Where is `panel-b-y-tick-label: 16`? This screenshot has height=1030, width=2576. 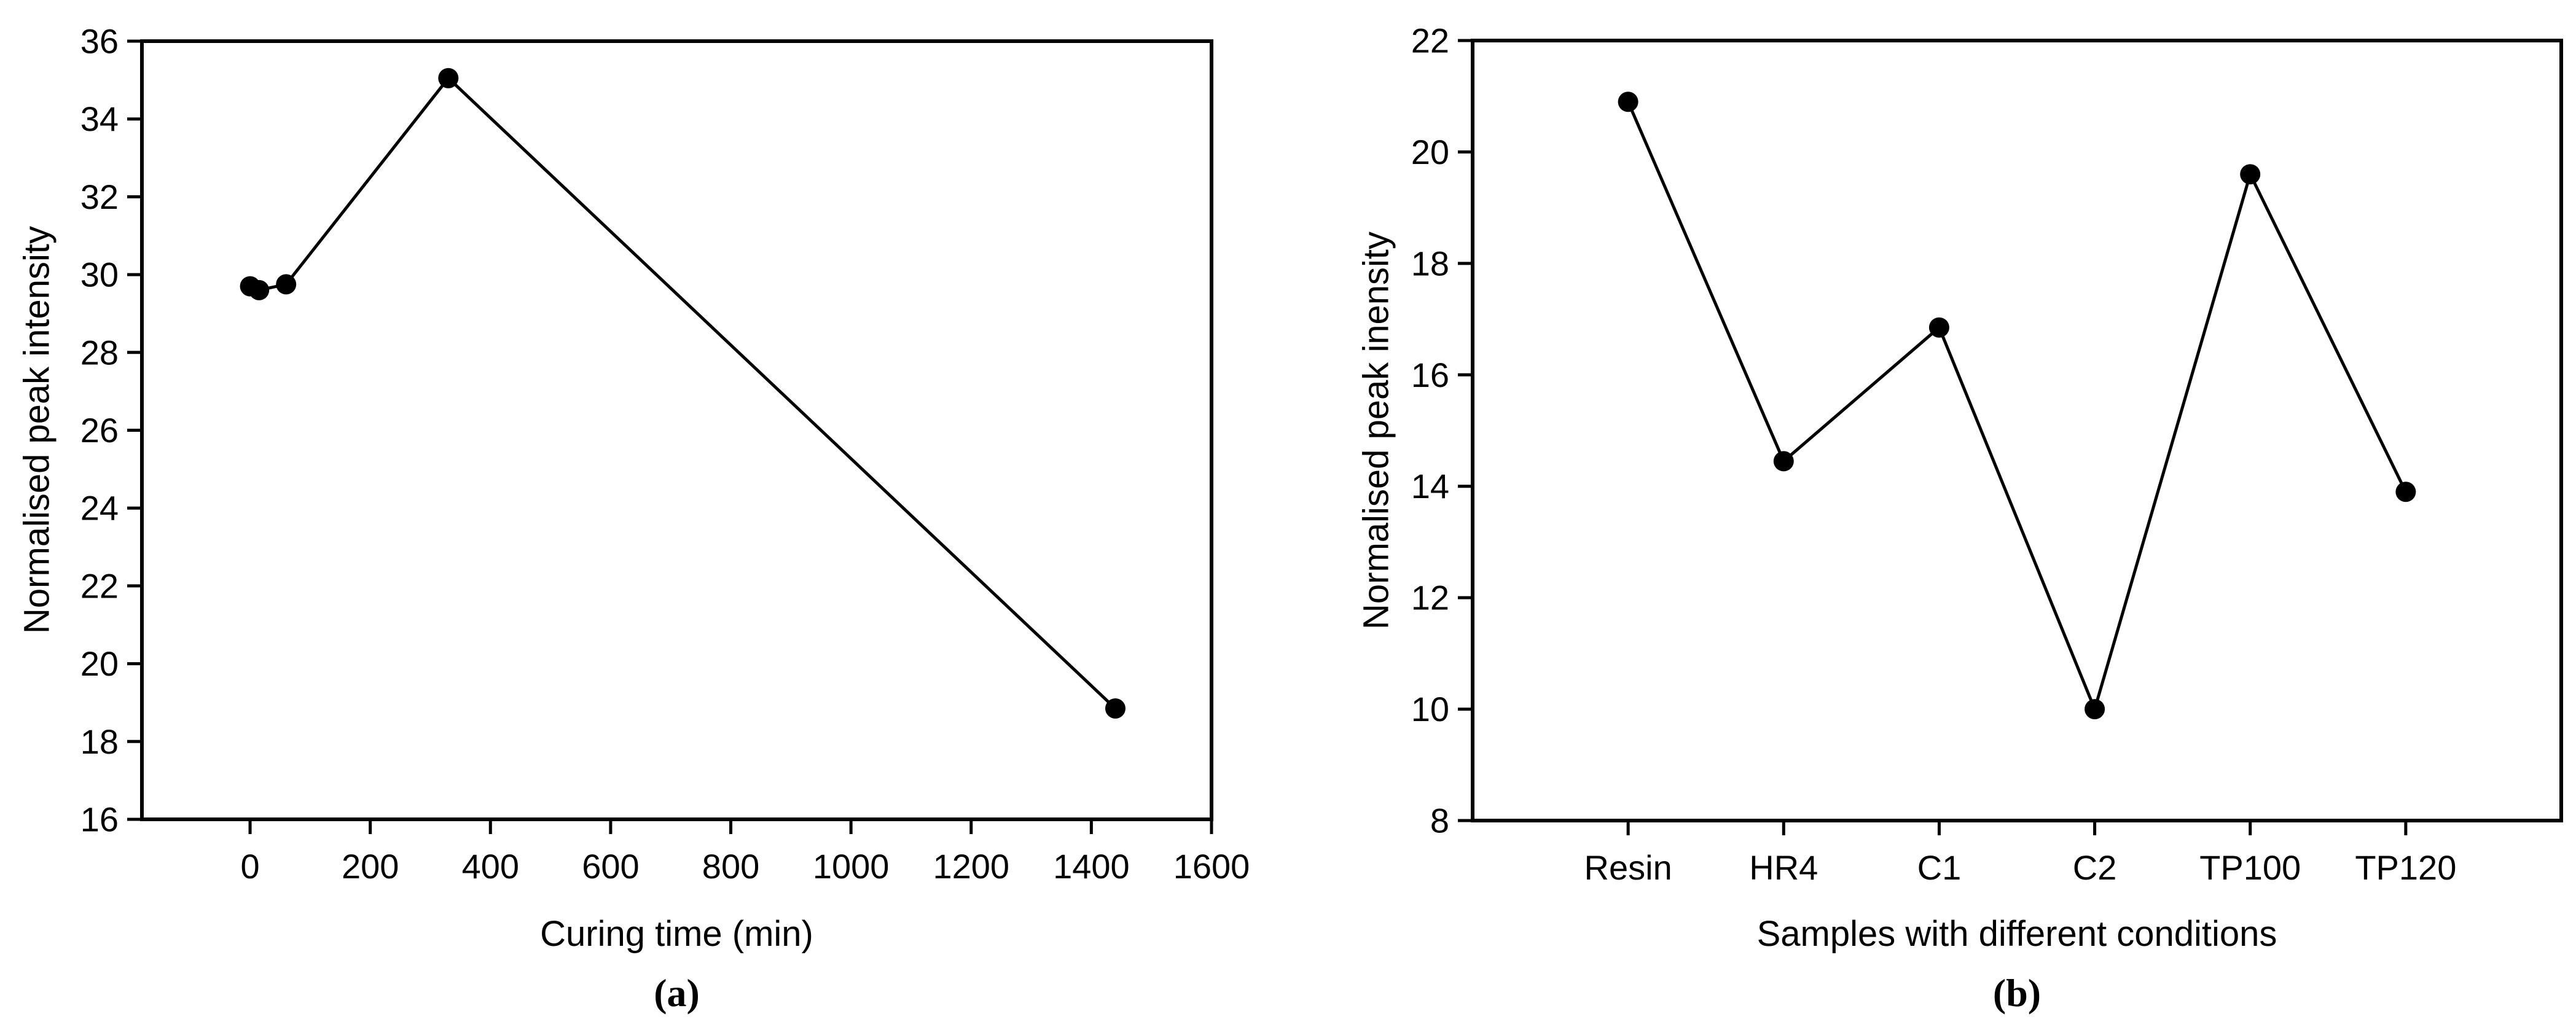 panel-b-y-tick-label: 16 is located at coordinates (1430, 375).